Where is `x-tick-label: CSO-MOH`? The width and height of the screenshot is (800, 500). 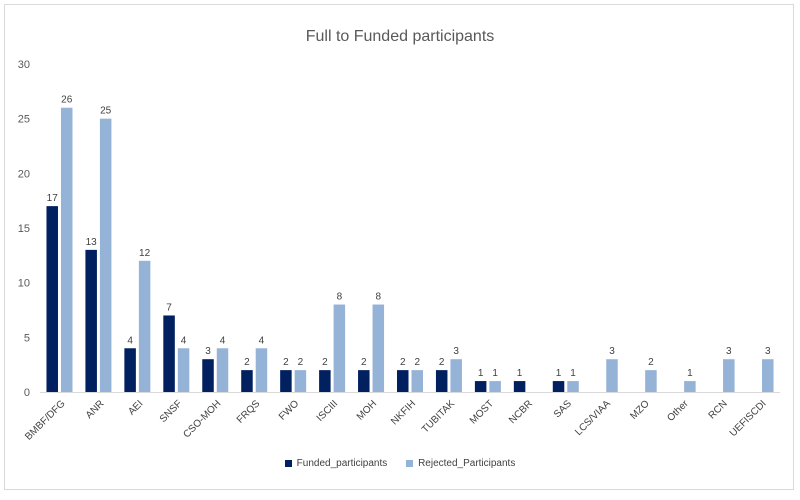
x-tick-label: CSO-MOH is located at coordinates (202, 419).